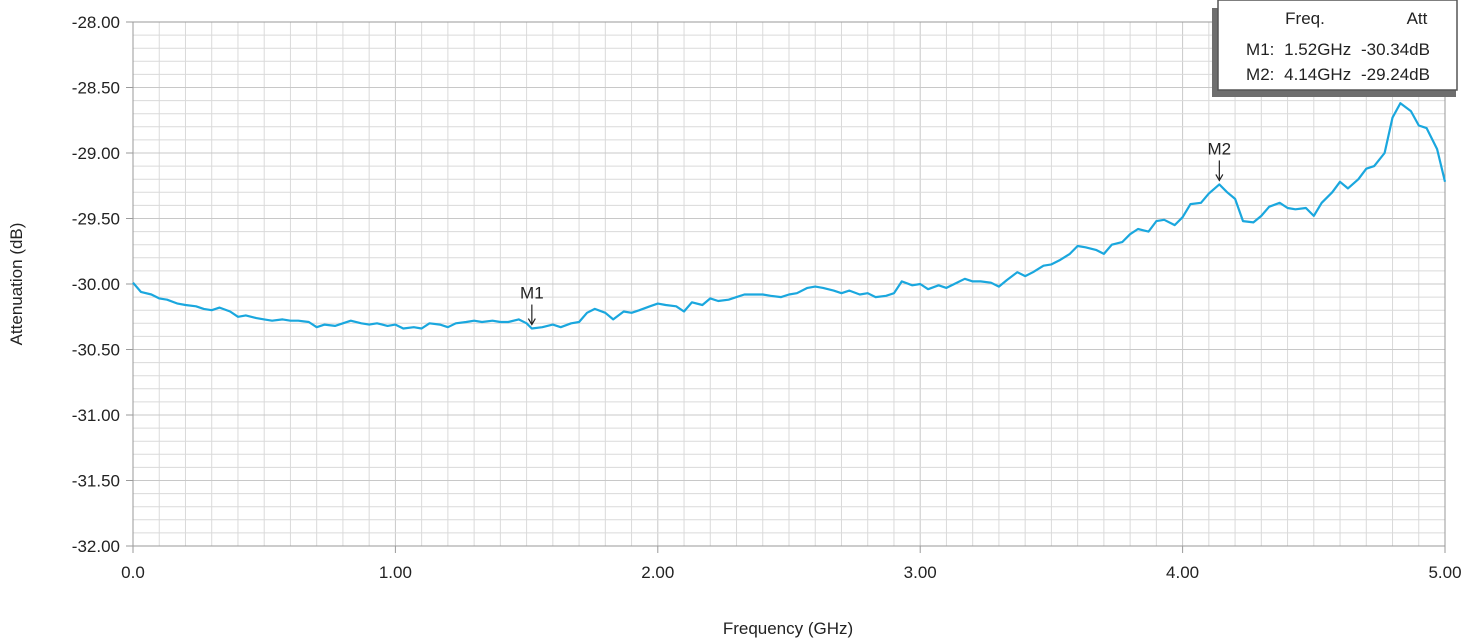 This screenshot has height=643, width=1479. I want to click on x-axis-title: Frequency (GHz), so click(788, 628).